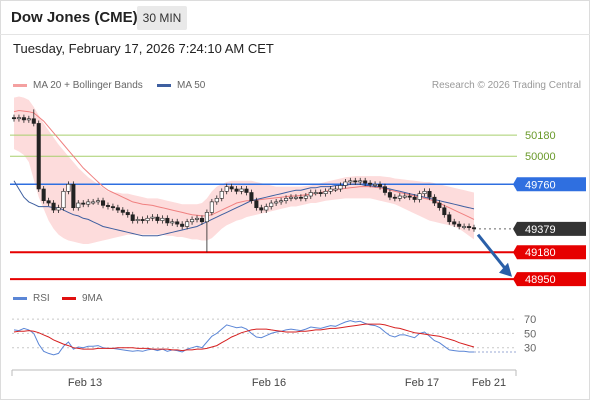 The height and width of the screenshot is (400, 590). What do you see at coordinates (88, 85) in the screenshot?
I see `ma20-label: MA 20 + Bollinger Bands` at bounding box center [88, 85].